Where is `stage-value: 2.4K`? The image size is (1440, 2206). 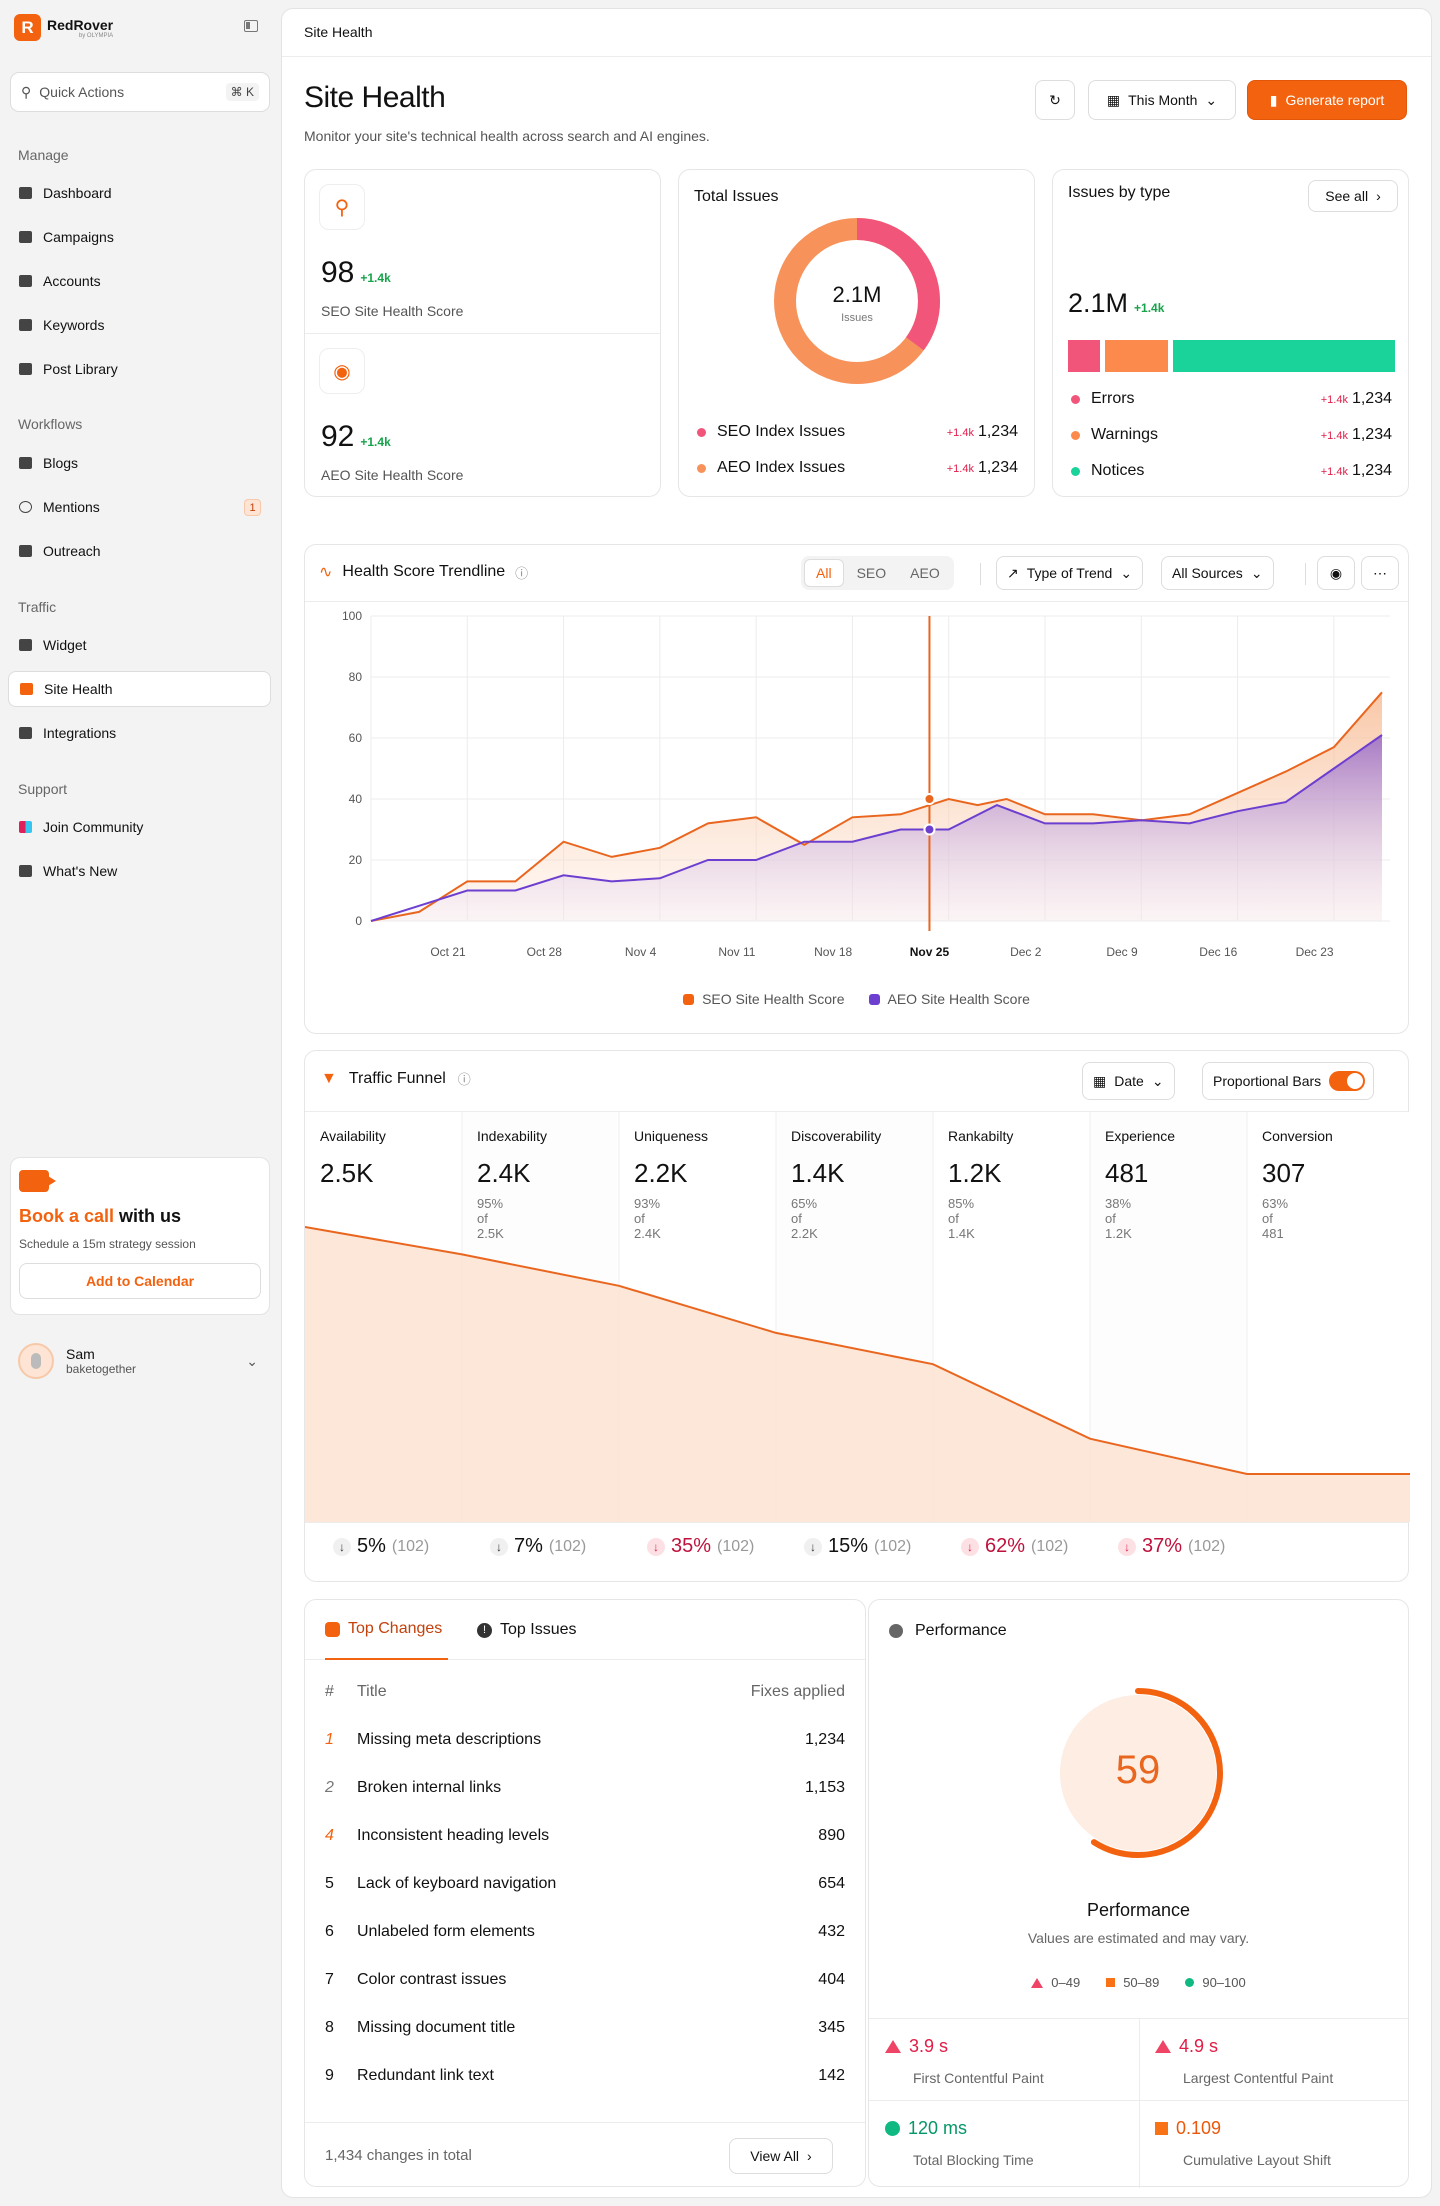 stage-value: 2.4K is located at coordinates (504, 1173).